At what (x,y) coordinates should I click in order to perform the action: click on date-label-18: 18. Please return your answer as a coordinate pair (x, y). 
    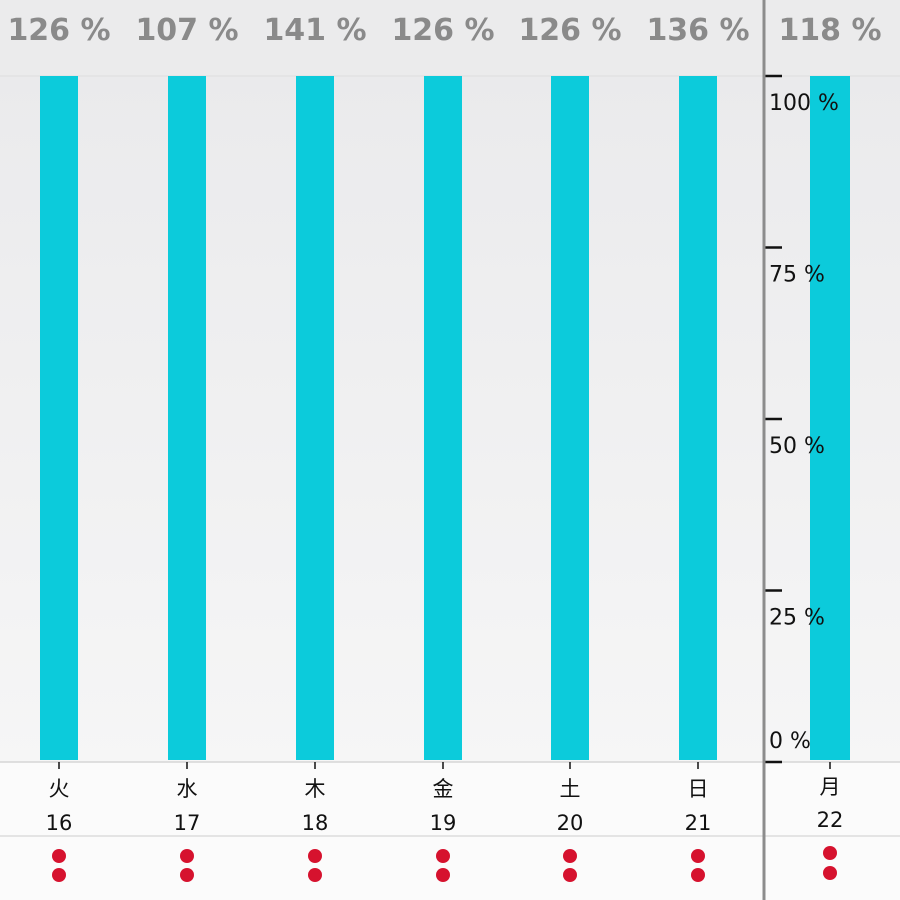
    Looking at the image, I should click on (315, 823).